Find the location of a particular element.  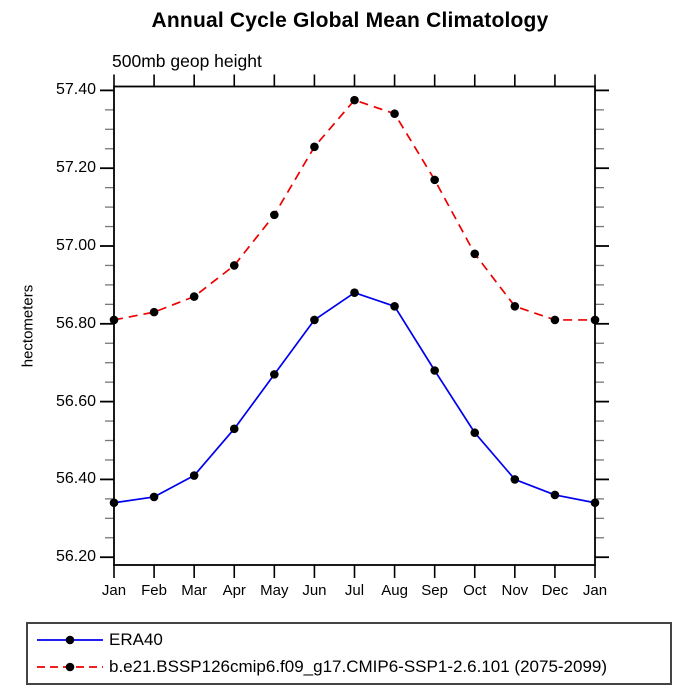

y-axis-tick-label: 56.40 is located at coordinates (75, 479).